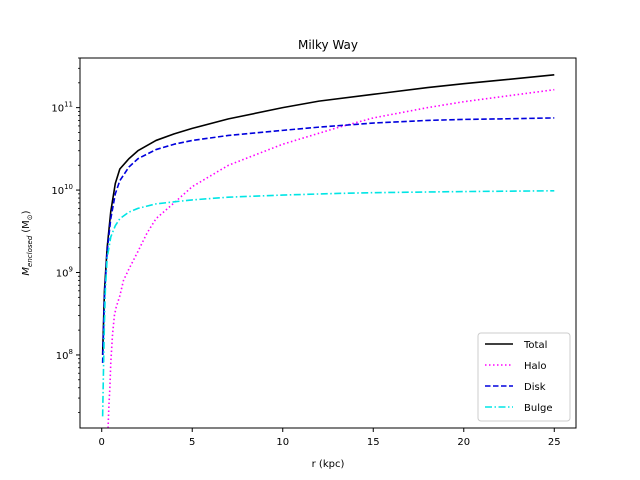 The height and width of the screenshot is (480, 640). Describe the element at coordinates (328, 464) in the screenshot. I see `x-axis-label: r (kpc)` at that location.